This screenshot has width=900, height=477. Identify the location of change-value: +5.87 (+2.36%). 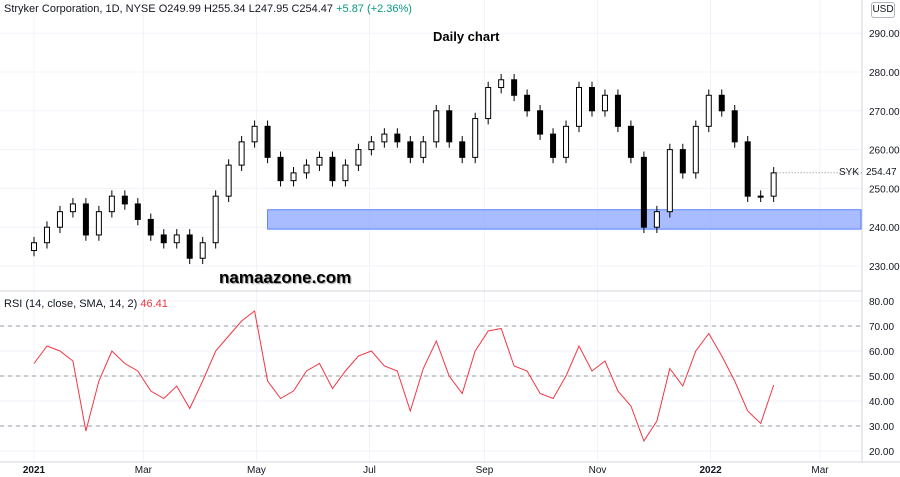
(374, 9).